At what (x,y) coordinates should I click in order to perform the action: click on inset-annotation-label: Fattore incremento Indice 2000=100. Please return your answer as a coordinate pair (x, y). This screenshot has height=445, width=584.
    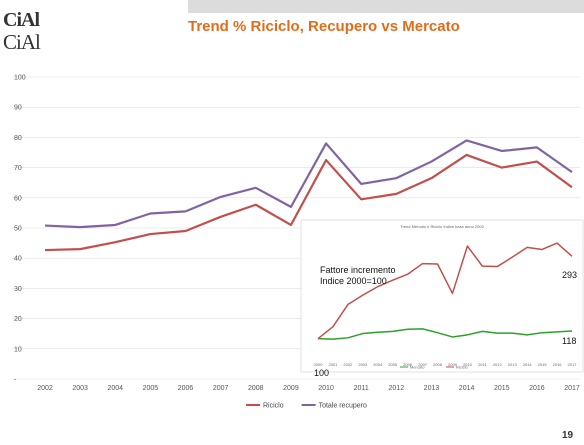
    Looking at the image, I should click on (358, 276).